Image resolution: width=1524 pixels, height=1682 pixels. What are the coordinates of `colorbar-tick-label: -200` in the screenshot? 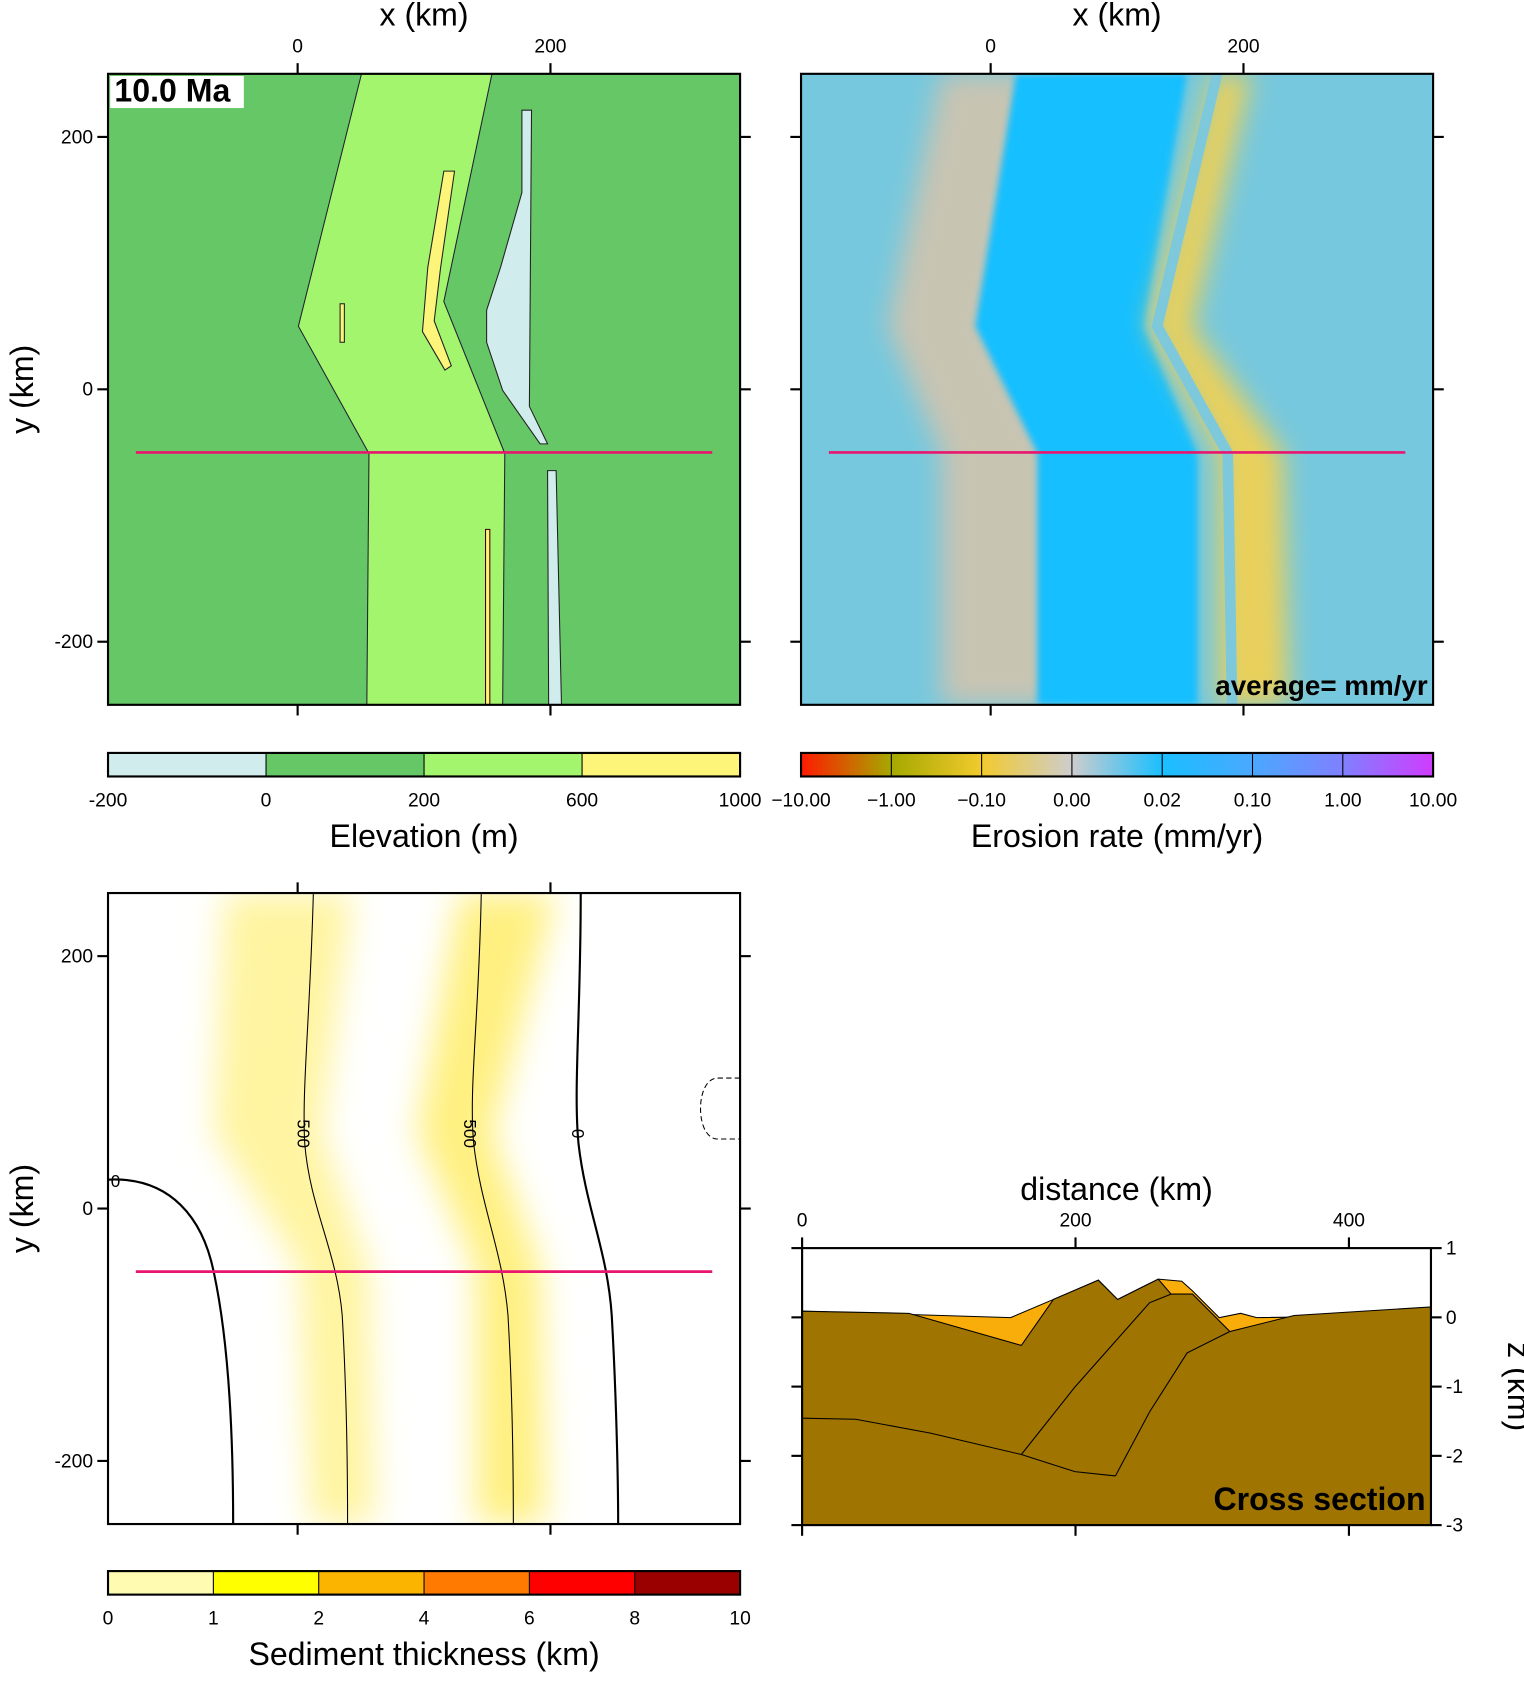 It's located at (108, 800).